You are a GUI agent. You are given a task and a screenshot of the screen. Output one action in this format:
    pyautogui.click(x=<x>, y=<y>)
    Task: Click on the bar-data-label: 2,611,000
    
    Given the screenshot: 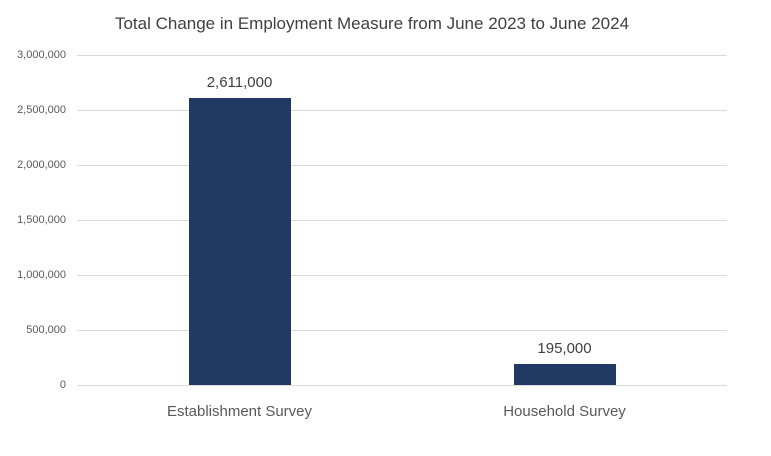 What is the action you would take?
    pyautogui.click(x=239, y=82)
    